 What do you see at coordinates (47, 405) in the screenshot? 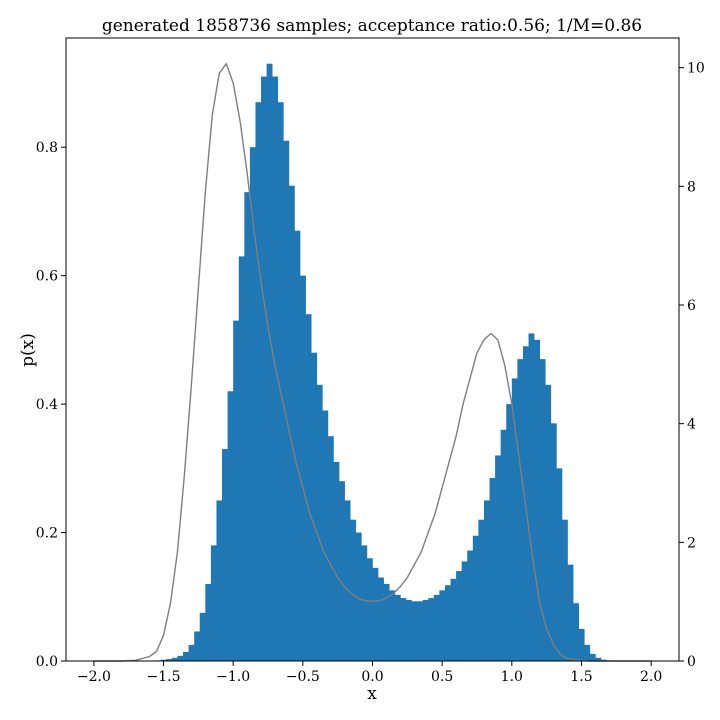
I see `y-tick-label: 0.4` at bounding box center [47, 405].